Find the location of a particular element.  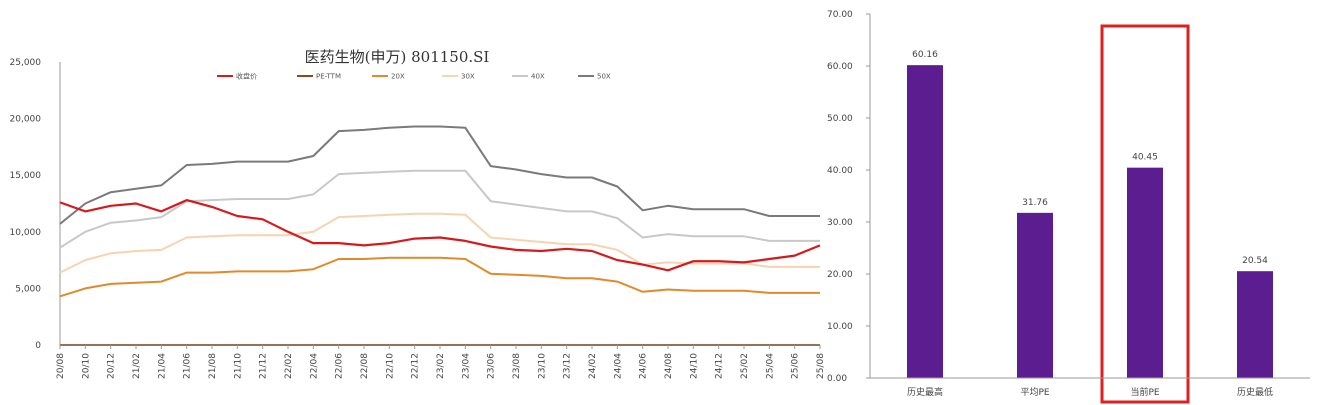

bar-y-tick-label: 0.00 is located at coordinates (837, 379).